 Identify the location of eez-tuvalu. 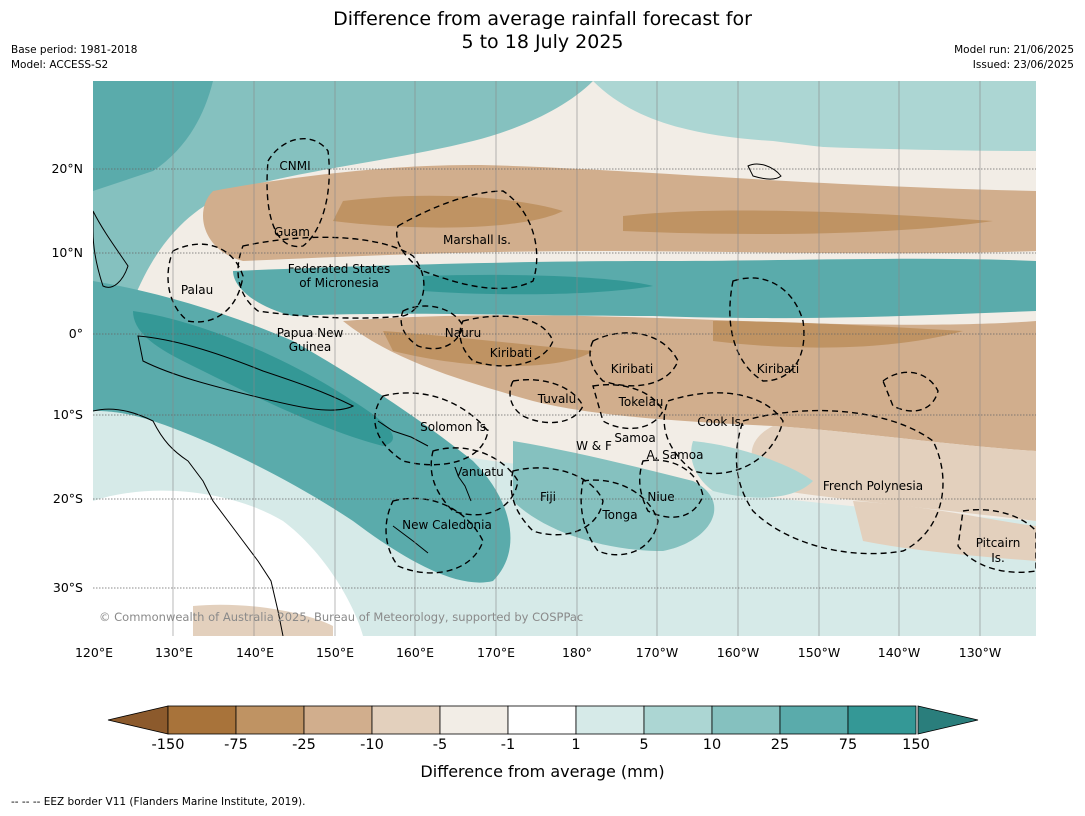
(546, 401).